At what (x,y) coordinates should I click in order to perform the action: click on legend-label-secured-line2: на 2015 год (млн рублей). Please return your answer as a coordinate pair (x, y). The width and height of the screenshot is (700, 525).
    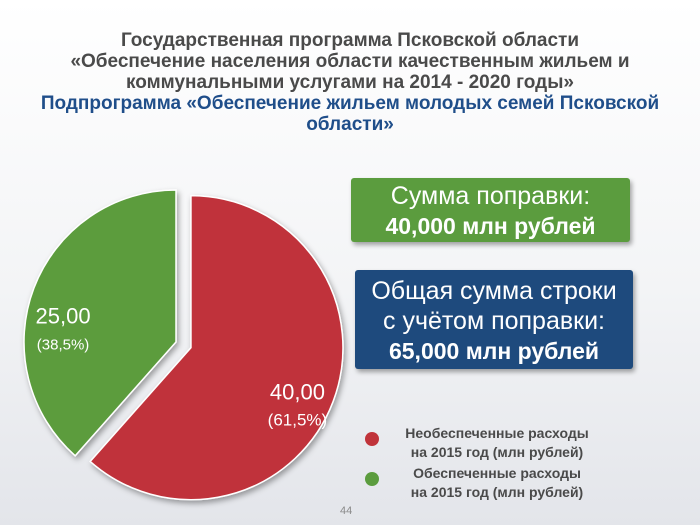
    Looking at the image, I should click on (497, 492).